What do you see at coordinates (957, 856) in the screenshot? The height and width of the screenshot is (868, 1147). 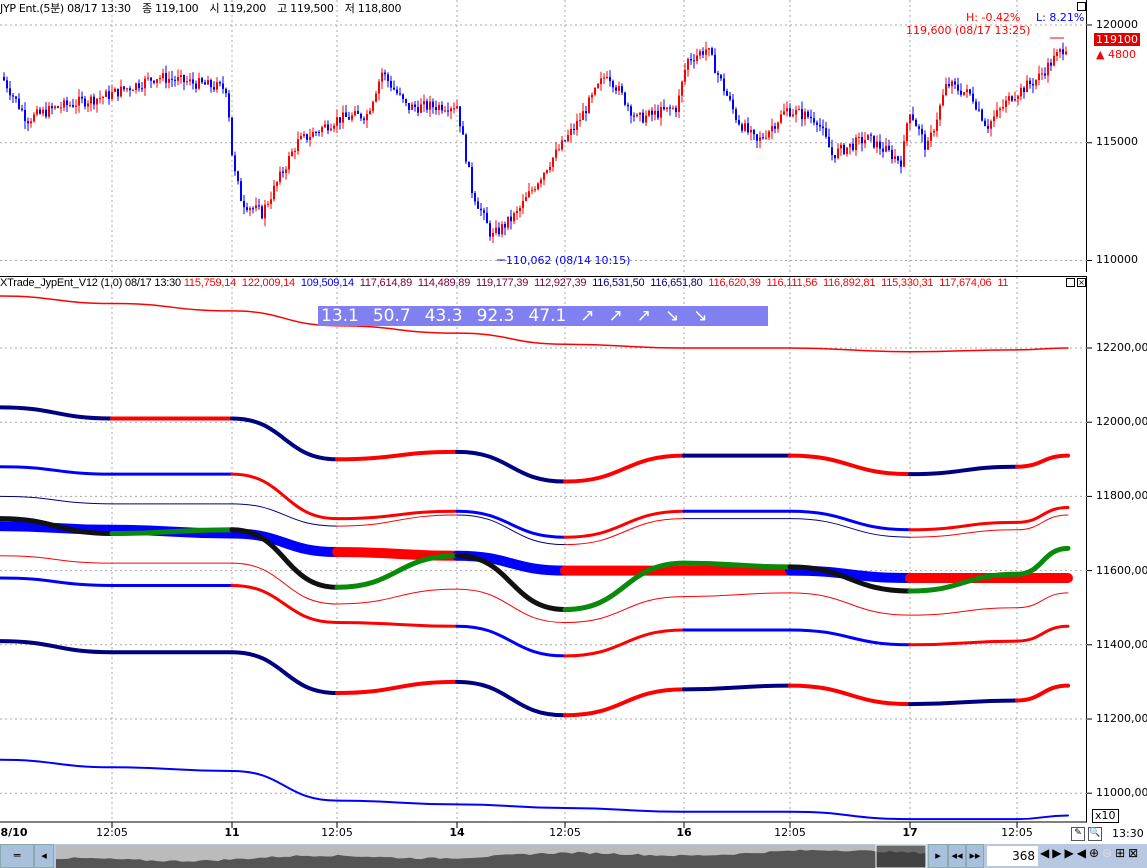 I see `rewind-button: ◂◂` at bounding box center [957, 856].